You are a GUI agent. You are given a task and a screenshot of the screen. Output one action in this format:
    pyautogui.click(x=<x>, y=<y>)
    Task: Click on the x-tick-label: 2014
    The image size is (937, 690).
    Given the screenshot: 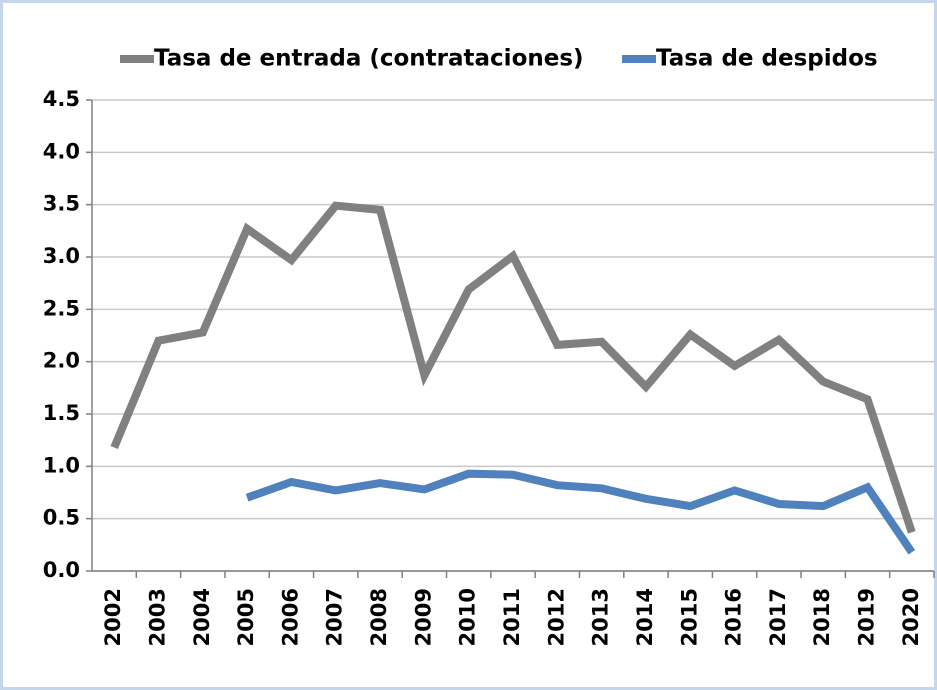 What is the action you would take?
    pyautogui.click(x=645, y=617)
    